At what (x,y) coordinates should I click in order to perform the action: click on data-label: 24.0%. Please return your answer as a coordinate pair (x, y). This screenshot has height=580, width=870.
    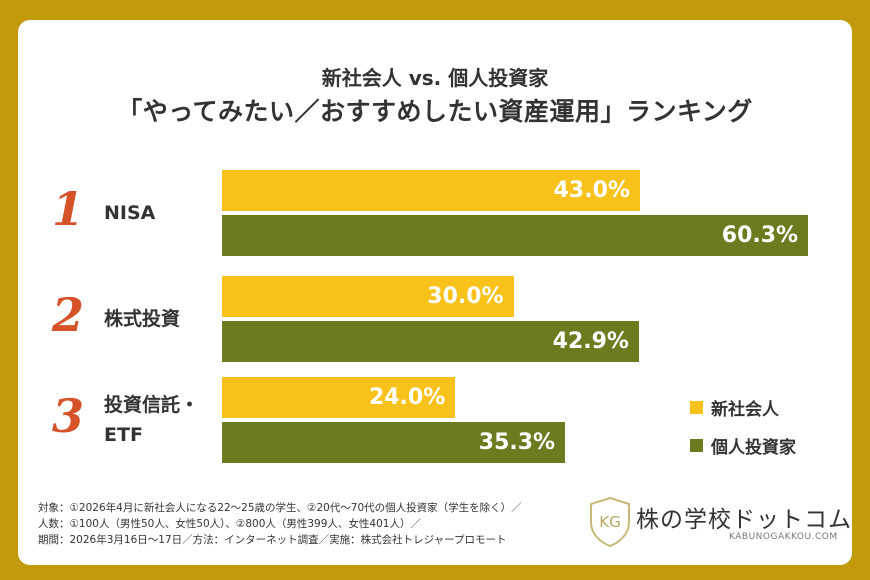
    Looking at the image, I should click on (407, 397).